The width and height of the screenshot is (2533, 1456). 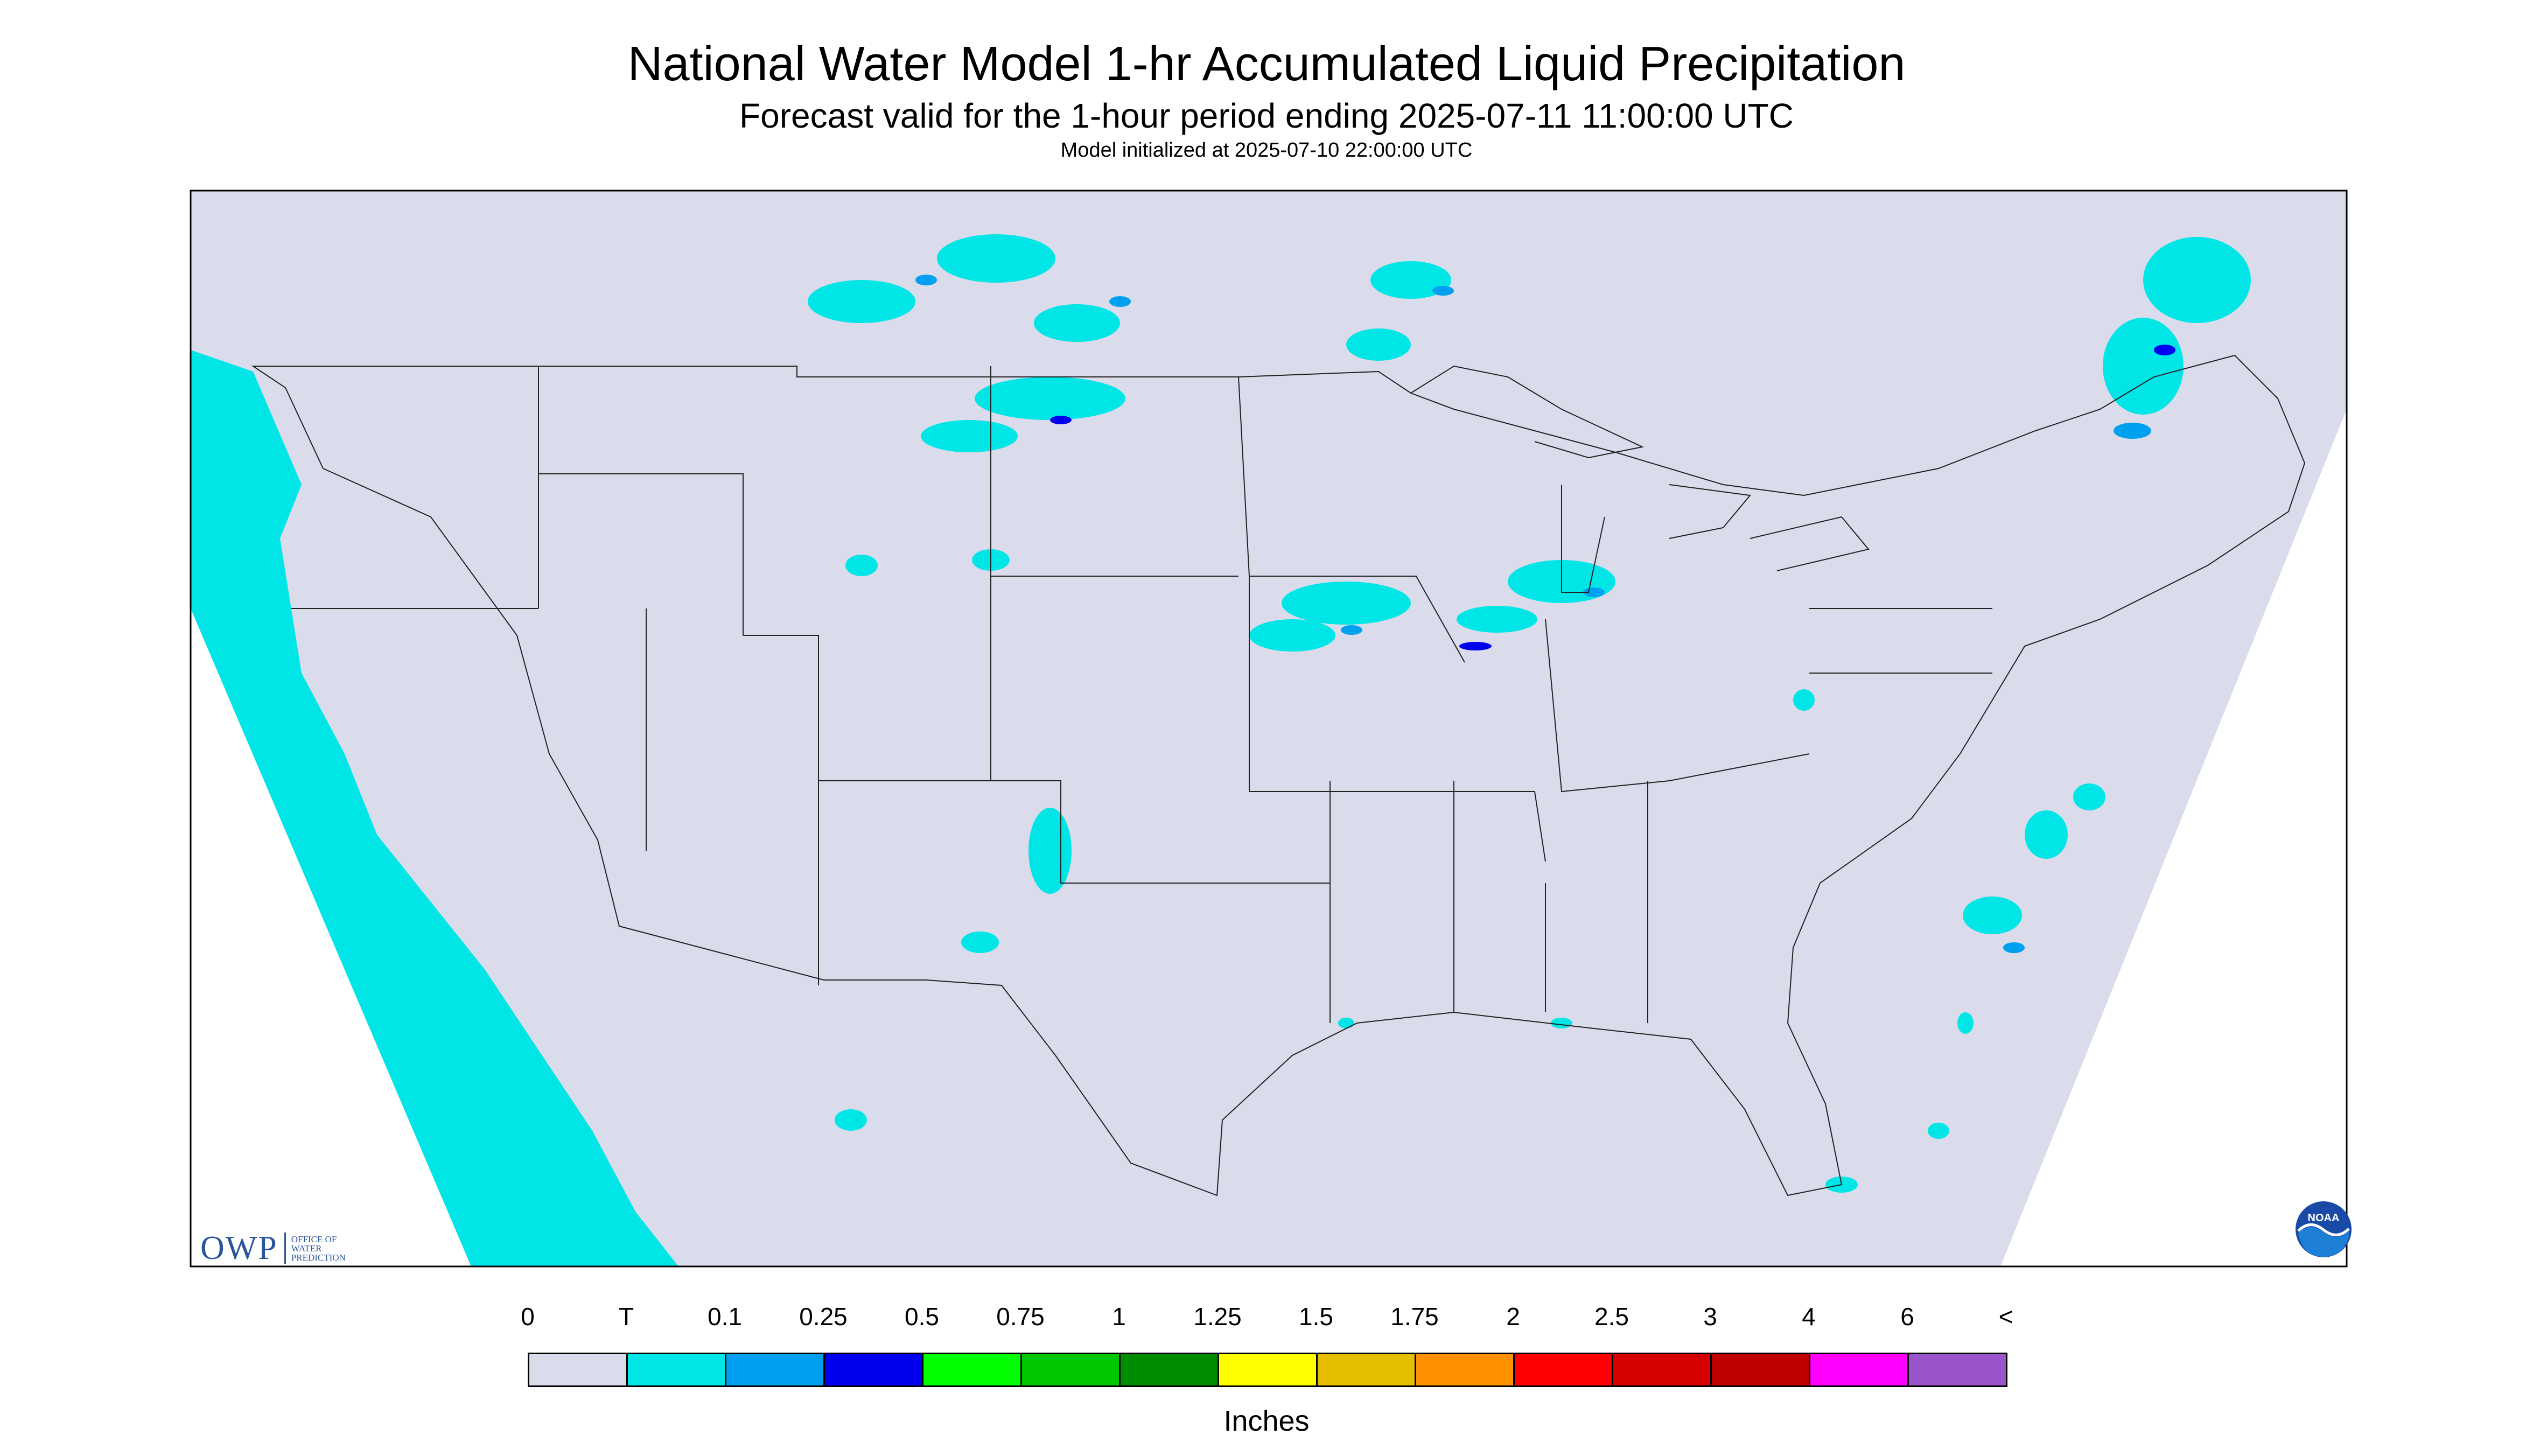 I want to click on legend-tick-label: <, so click(x=2005, y=1317).